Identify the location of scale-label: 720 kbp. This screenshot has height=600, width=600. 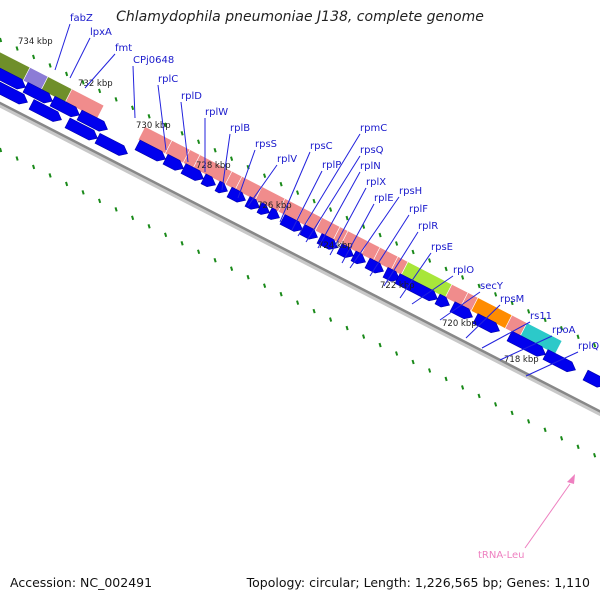
(459, 324).